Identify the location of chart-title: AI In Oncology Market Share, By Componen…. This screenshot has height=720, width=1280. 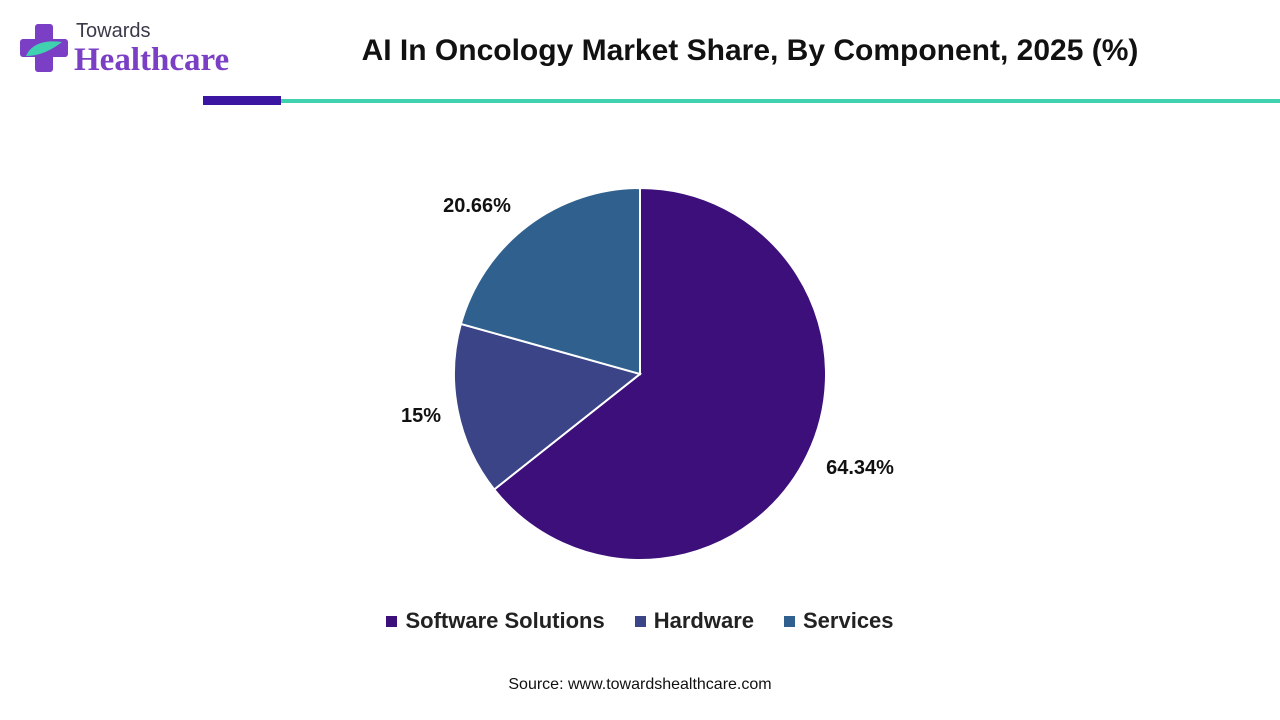
(750, 50).